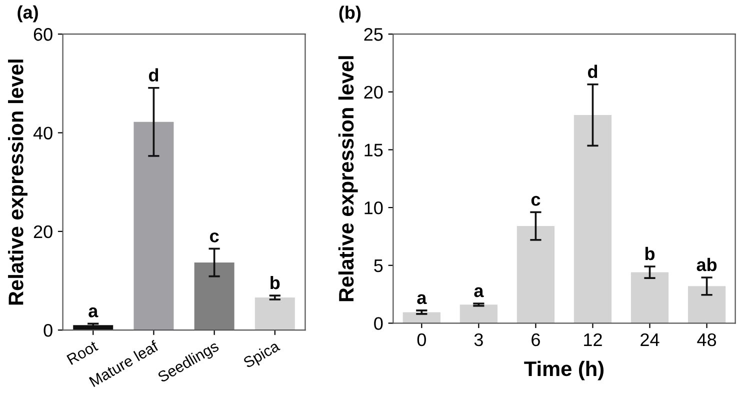 Image resolution: width=739 pixels, height=406 pixels. I want to click on y-tick-label: 40, so click(42, 133).